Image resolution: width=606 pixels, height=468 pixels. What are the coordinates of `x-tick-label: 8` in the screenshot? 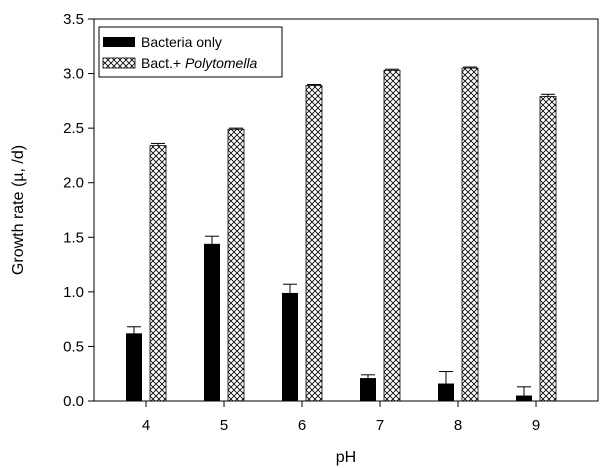 It's located at (458, 425).